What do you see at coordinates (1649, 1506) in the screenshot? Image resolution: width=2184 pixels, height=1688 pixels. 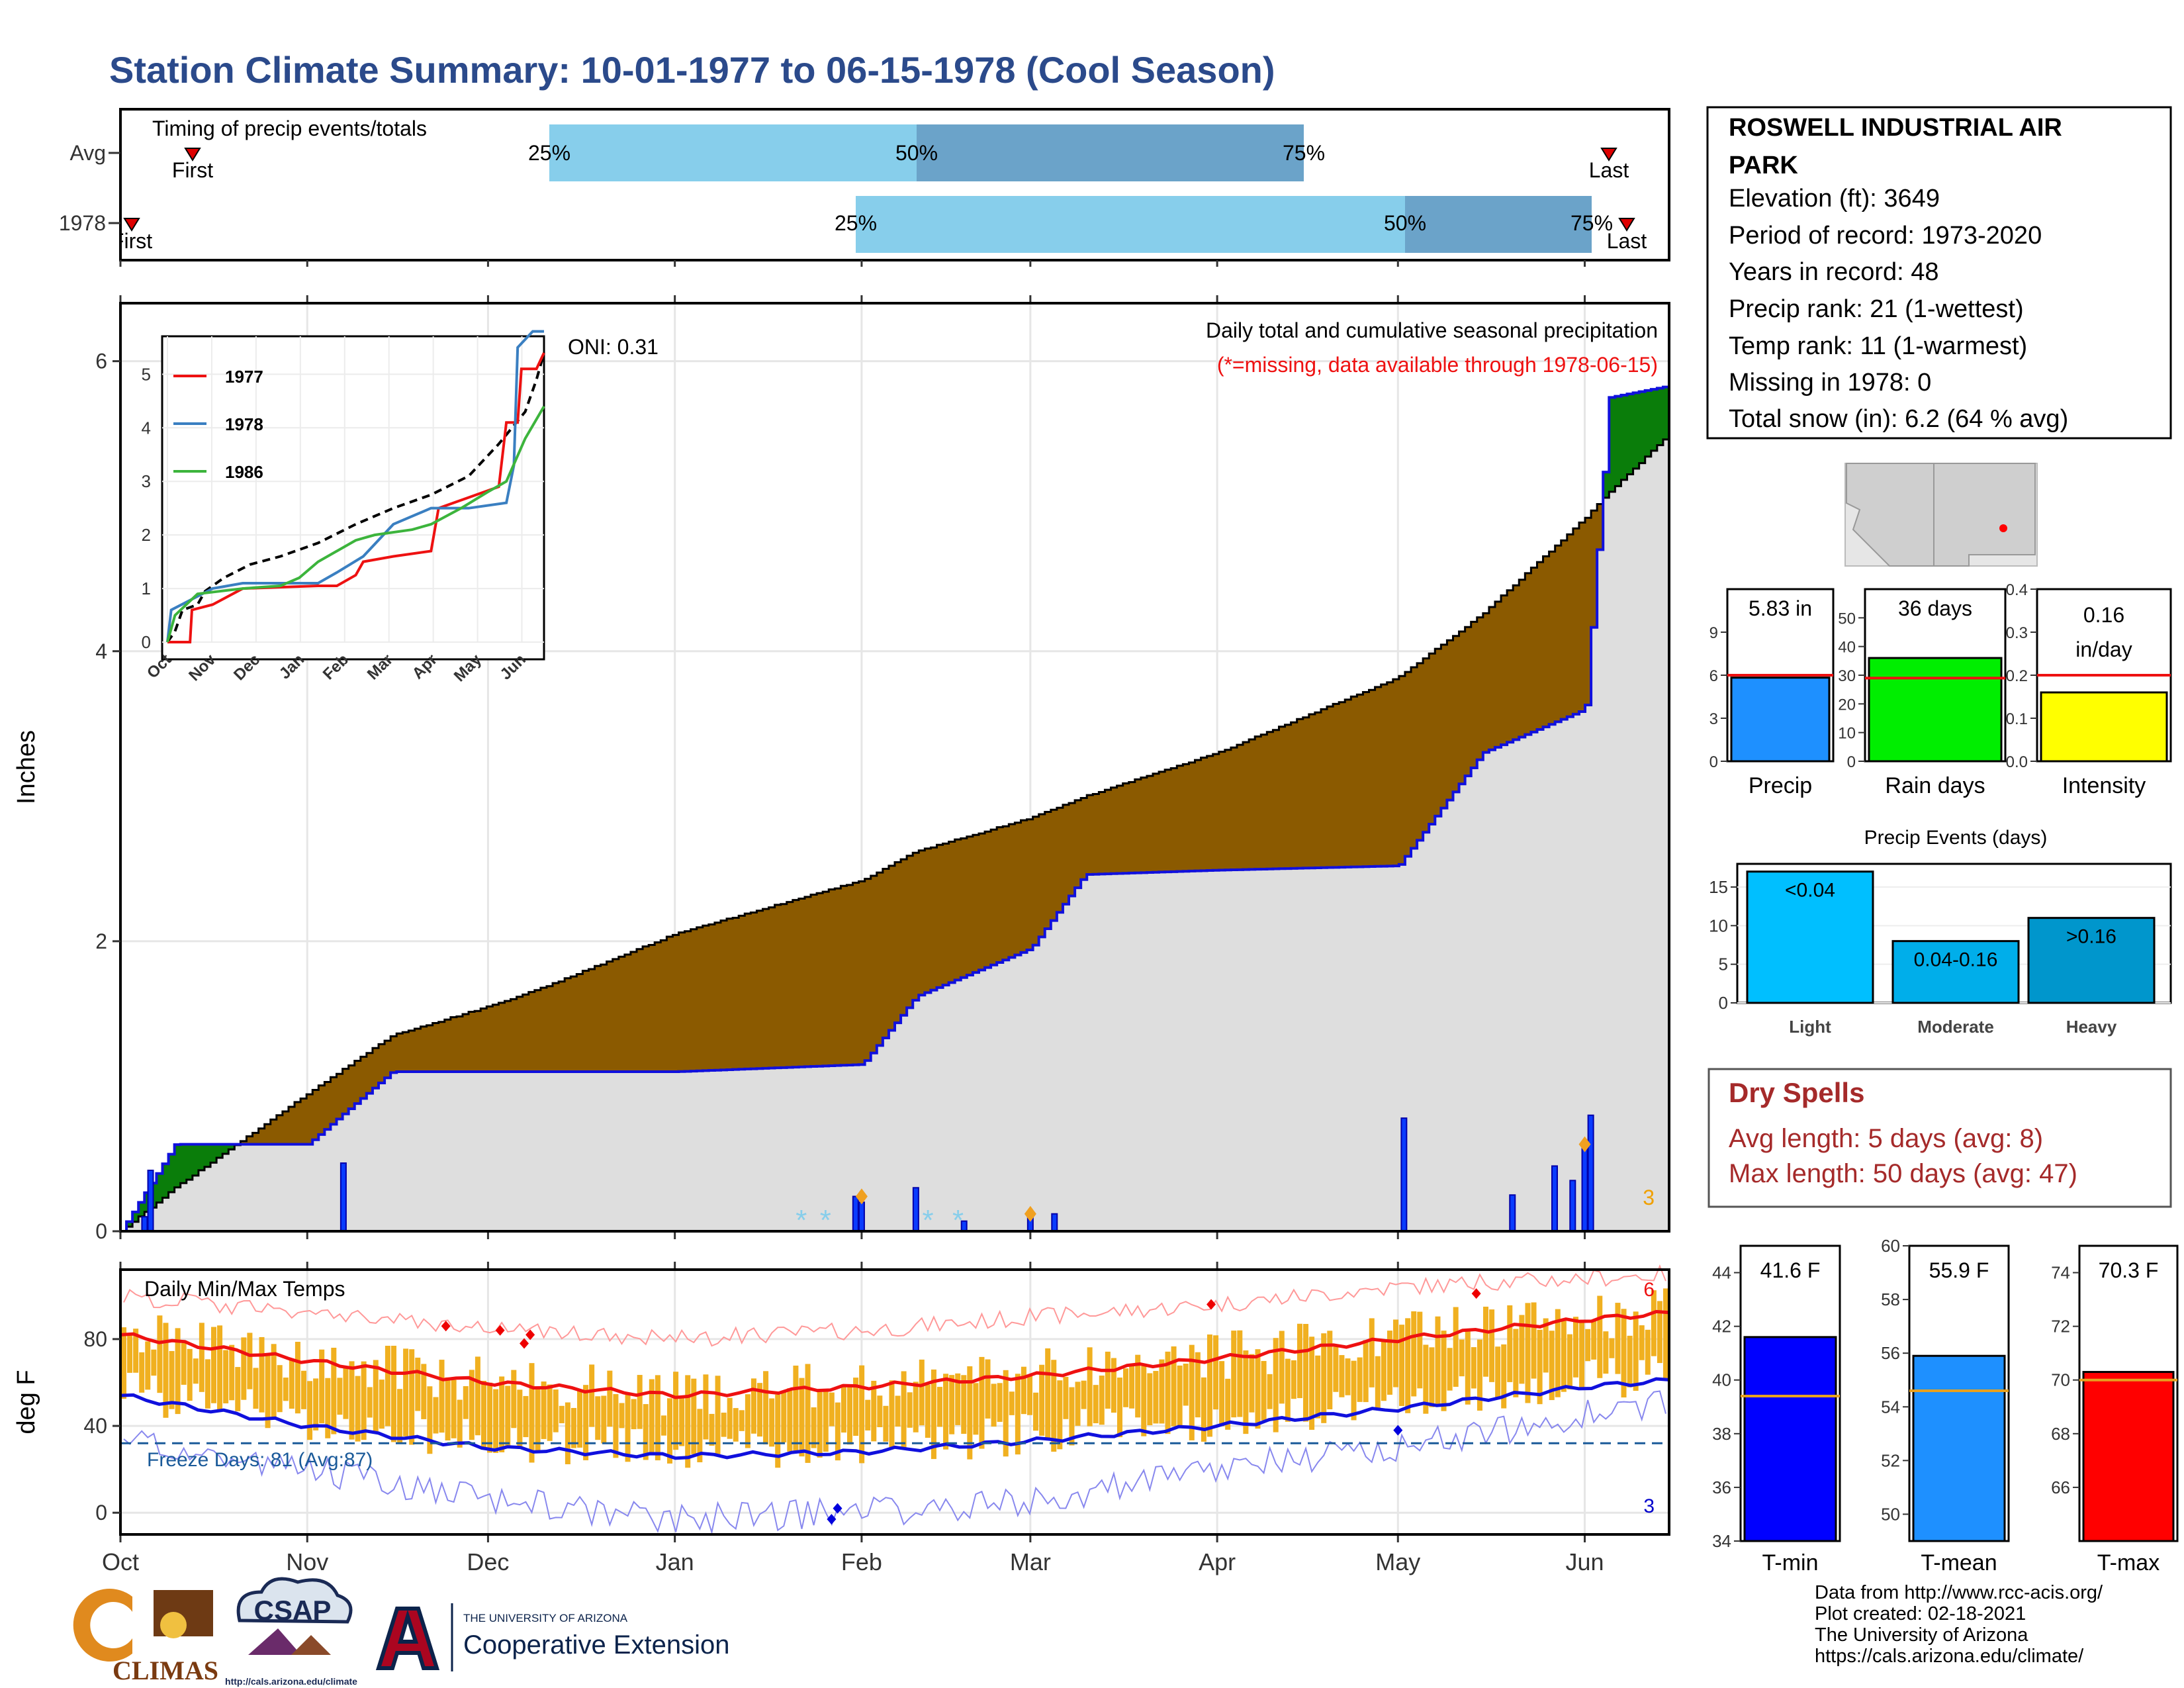 I see `record-low-count: 3` at bounding box center [1649, 1506].